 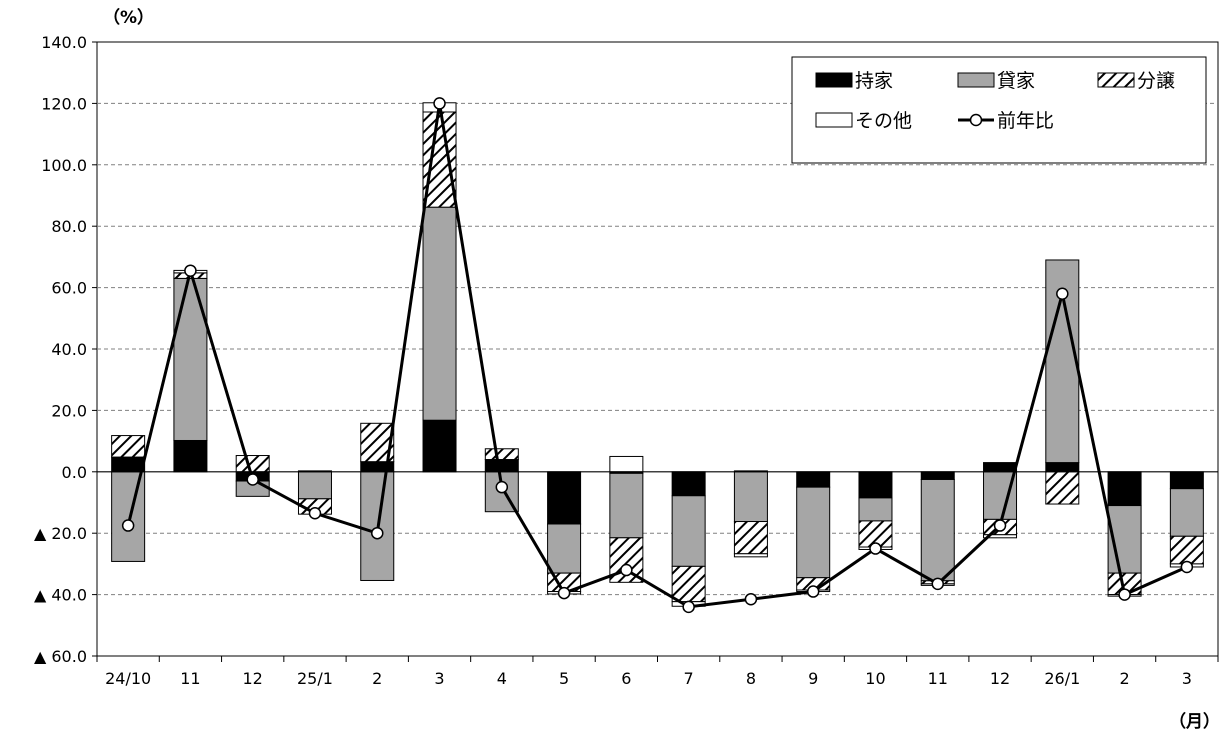 What do you see at coordinates (875, 485) in the screenshot?
I see `bar-持家-10` at bounding box center [875, 485].